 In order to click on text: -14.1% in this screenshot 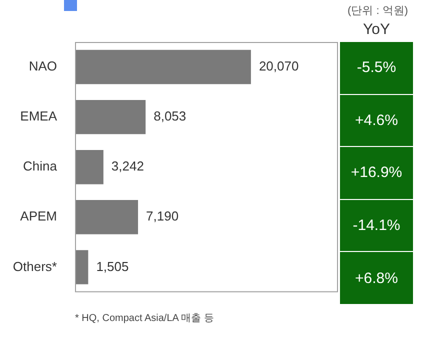, I will do `click(376, 226)`.